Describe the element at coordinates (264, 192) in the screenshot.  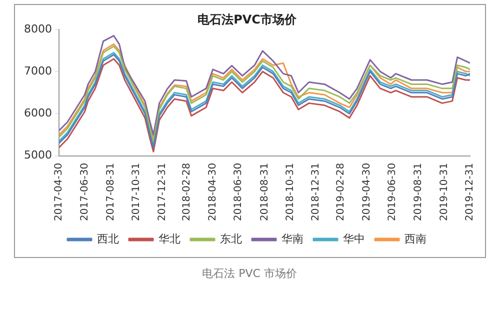
I see `x-tick-label: 2018-08-31` at that location.